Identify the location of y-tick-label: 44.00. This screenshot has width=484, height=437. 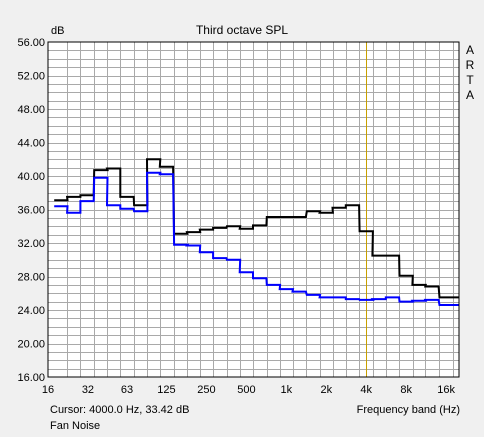
(31, 144).